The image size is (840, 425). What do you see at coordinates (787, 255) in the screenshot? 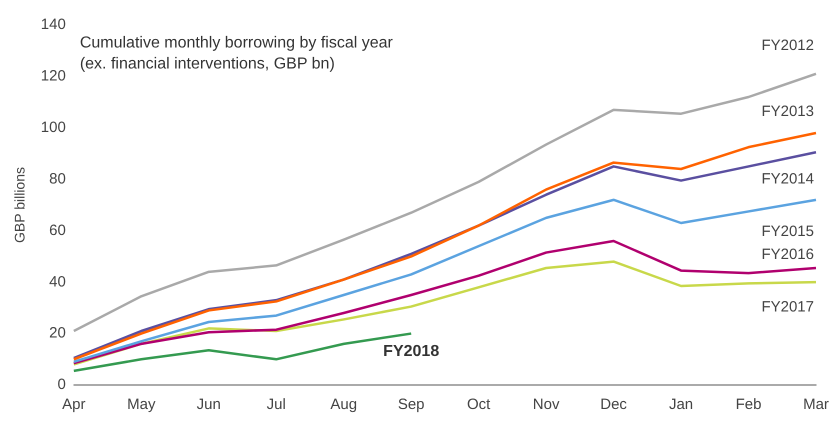
I see `series-label: FY2016` at bounding box center [787, 255].